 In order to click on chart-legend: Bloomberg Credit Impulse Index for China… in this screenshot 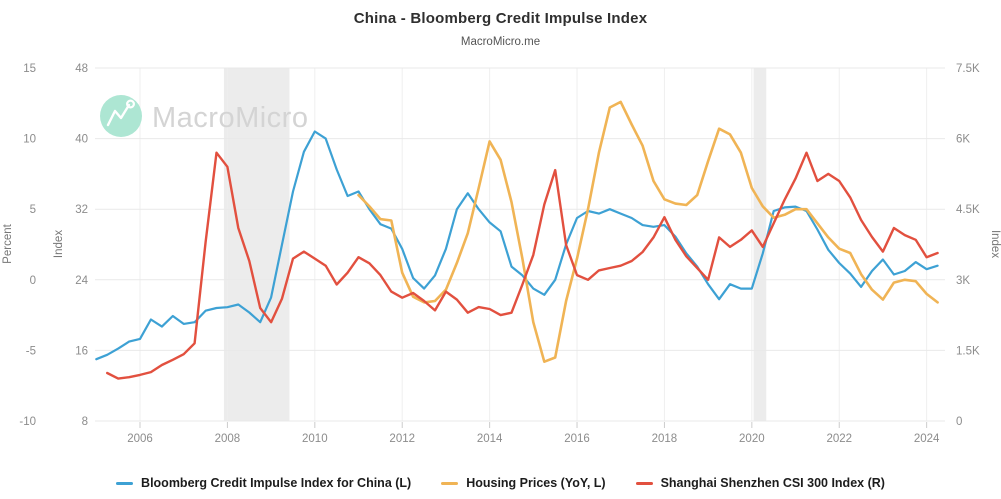, I will do `click(500, 483)`.